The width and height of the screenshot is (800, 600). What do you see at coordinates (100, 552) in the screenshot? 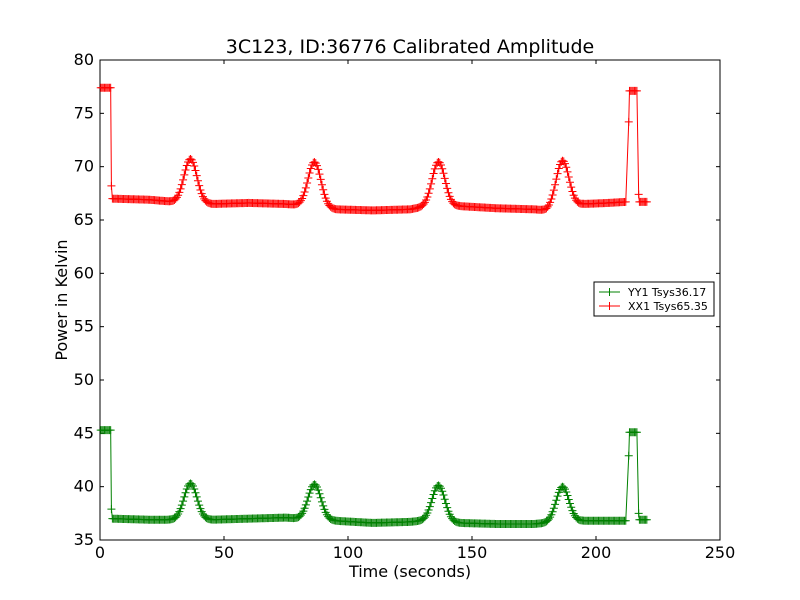
I see `x-tick-label: 0` at bounding box center [100, 552].